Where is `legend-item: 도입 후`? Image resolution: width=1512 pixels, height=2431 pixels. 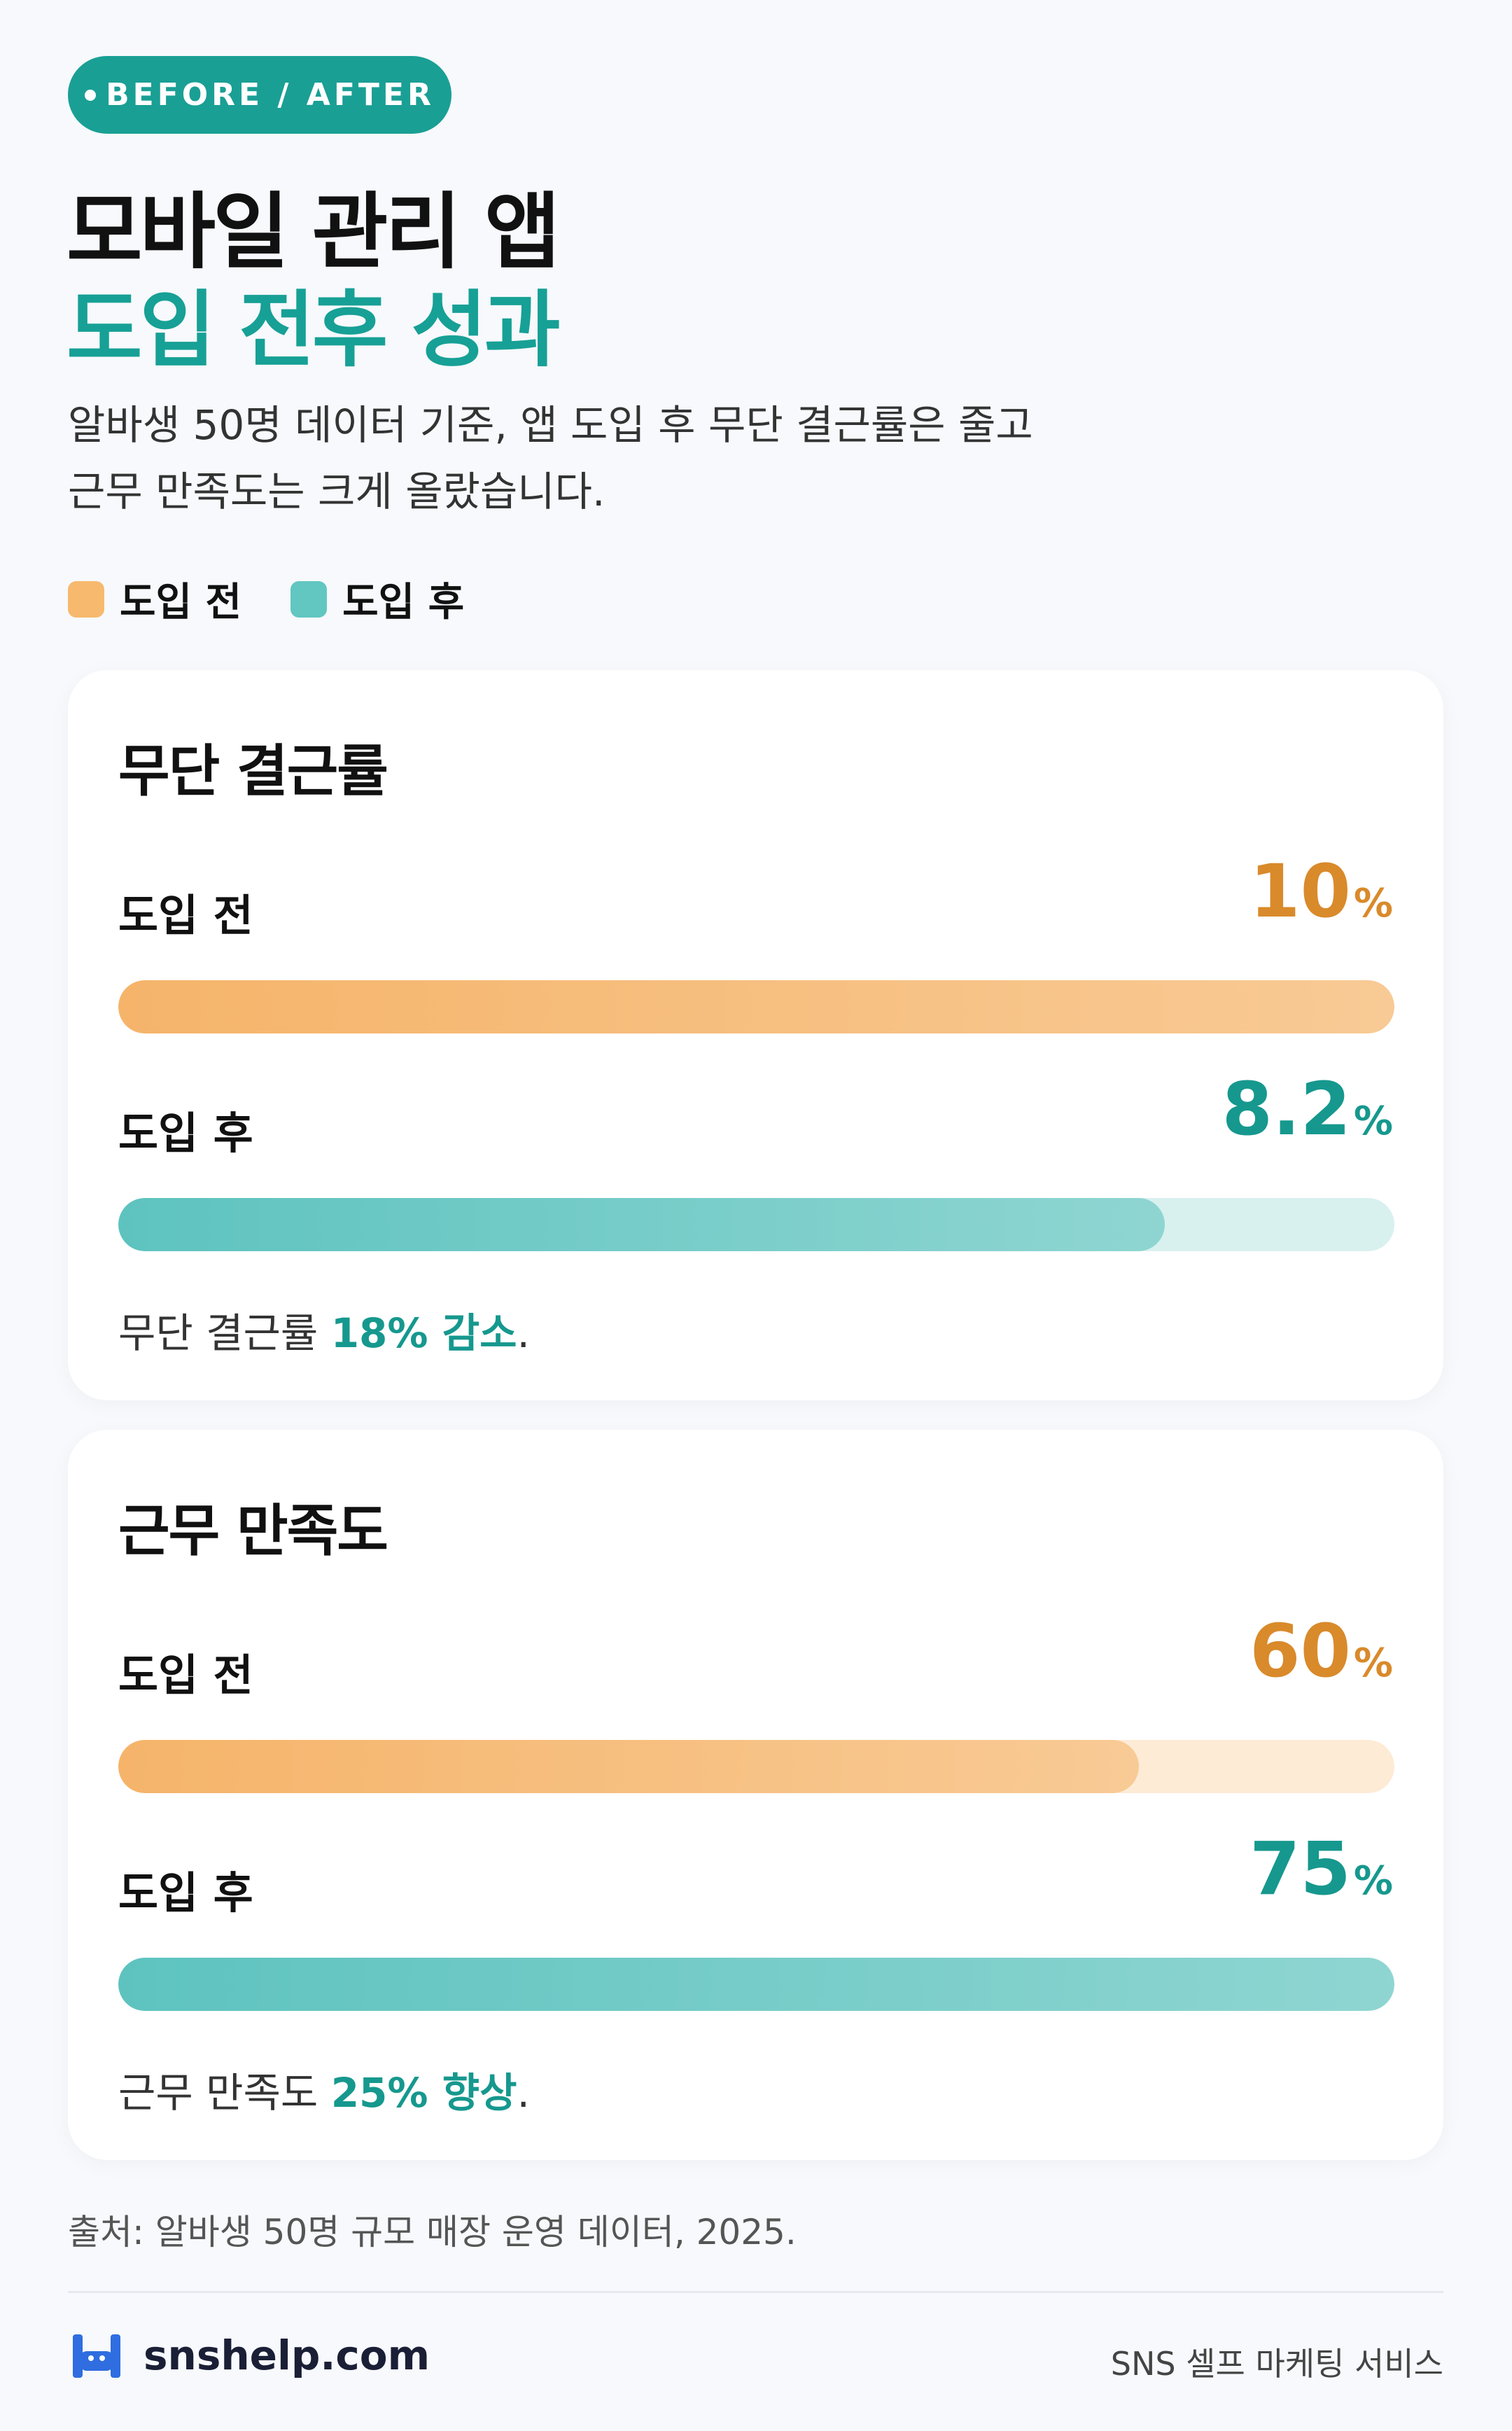
legend-item: 도입 후 is located at coordinates (377, 599).